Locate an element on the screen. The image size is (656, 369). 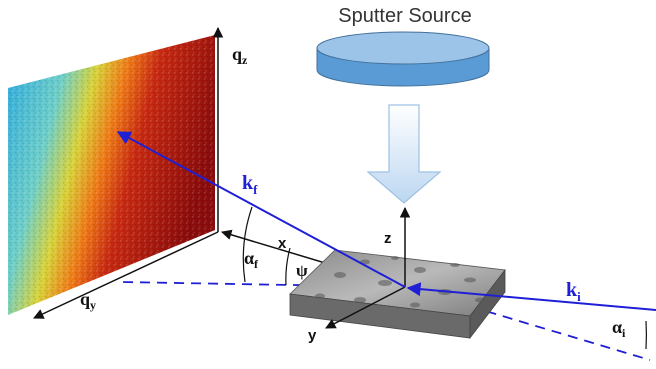
qz-label: qz is located at coordinates (240, 55).